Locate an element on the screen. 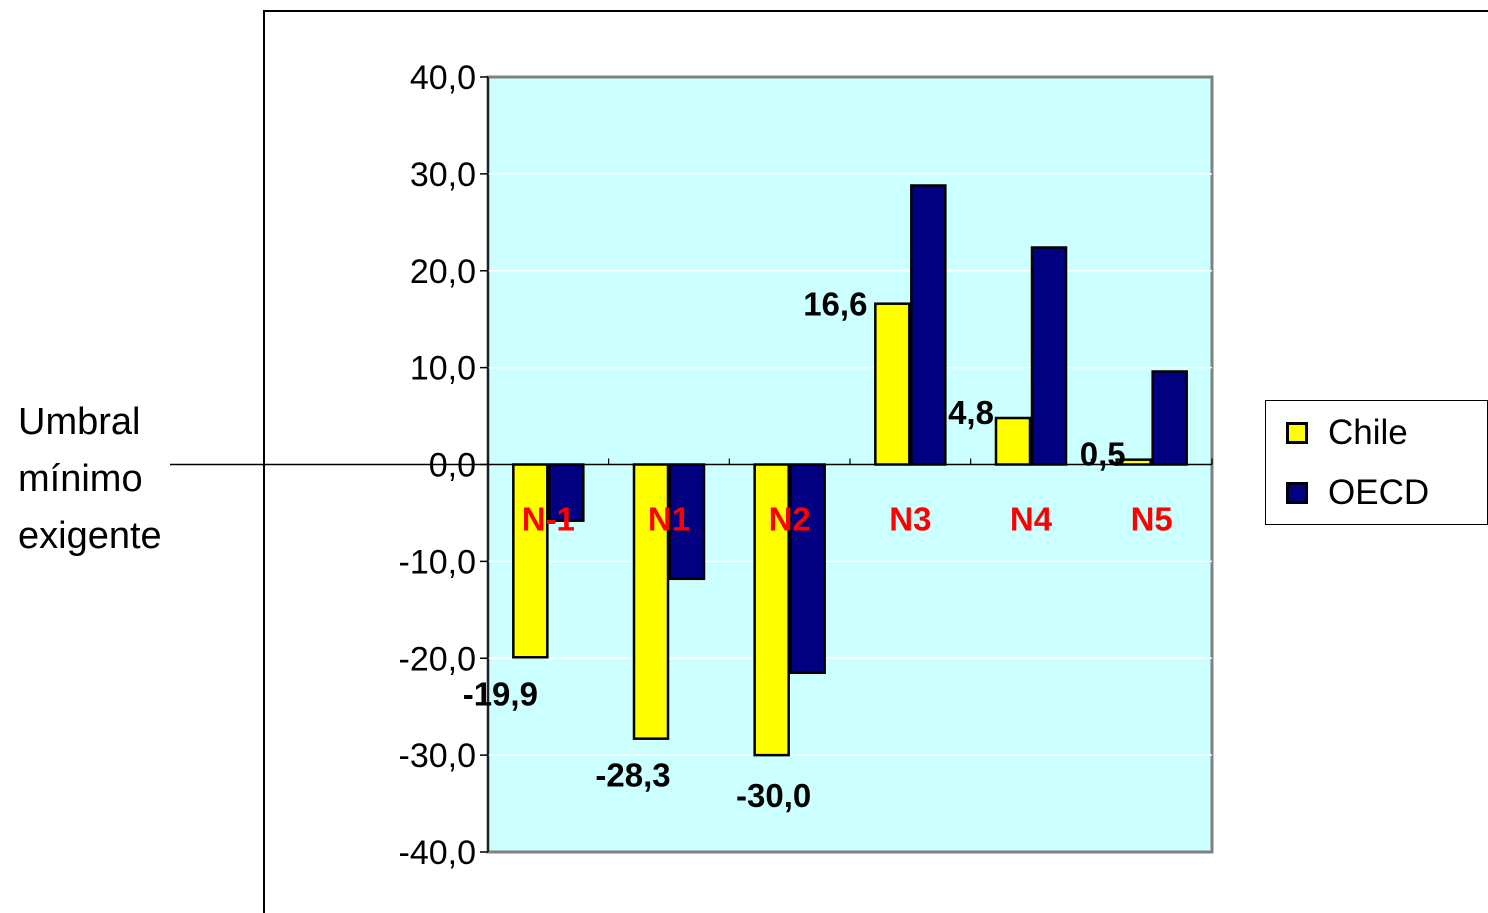  y-tick-label: -30,0 is located at coordinates (438, 756).